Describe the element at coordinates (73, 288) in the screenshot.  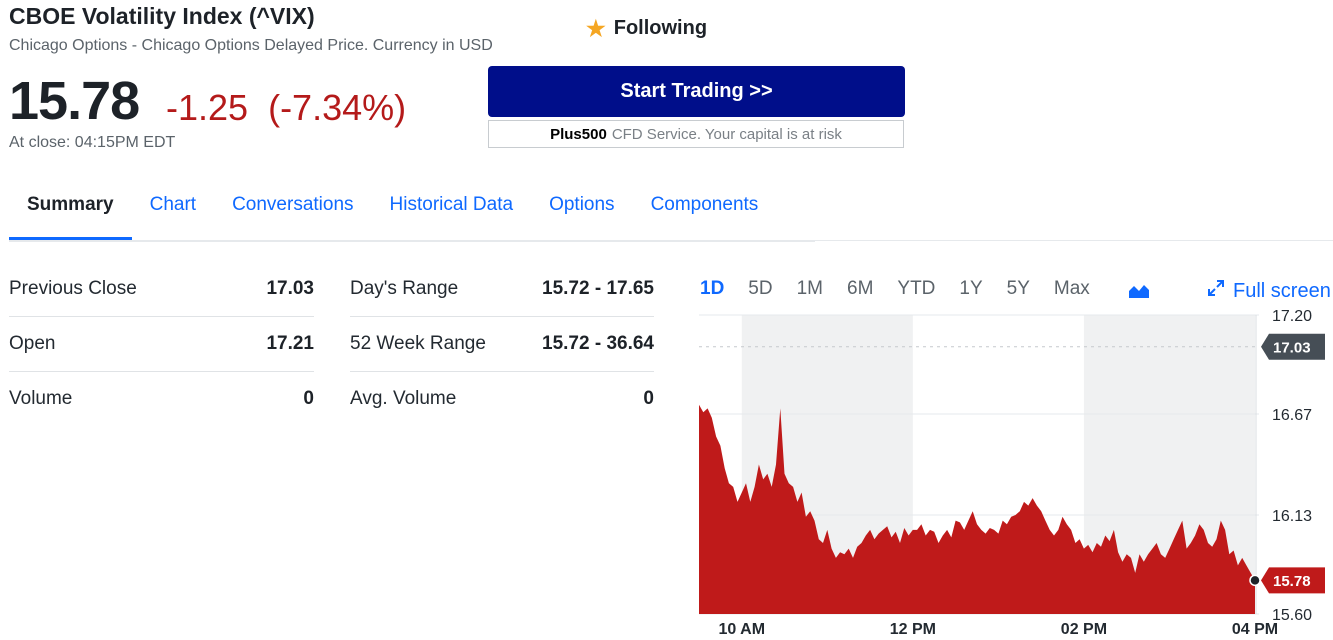
I see `stat-label: Previous Close` at that location.